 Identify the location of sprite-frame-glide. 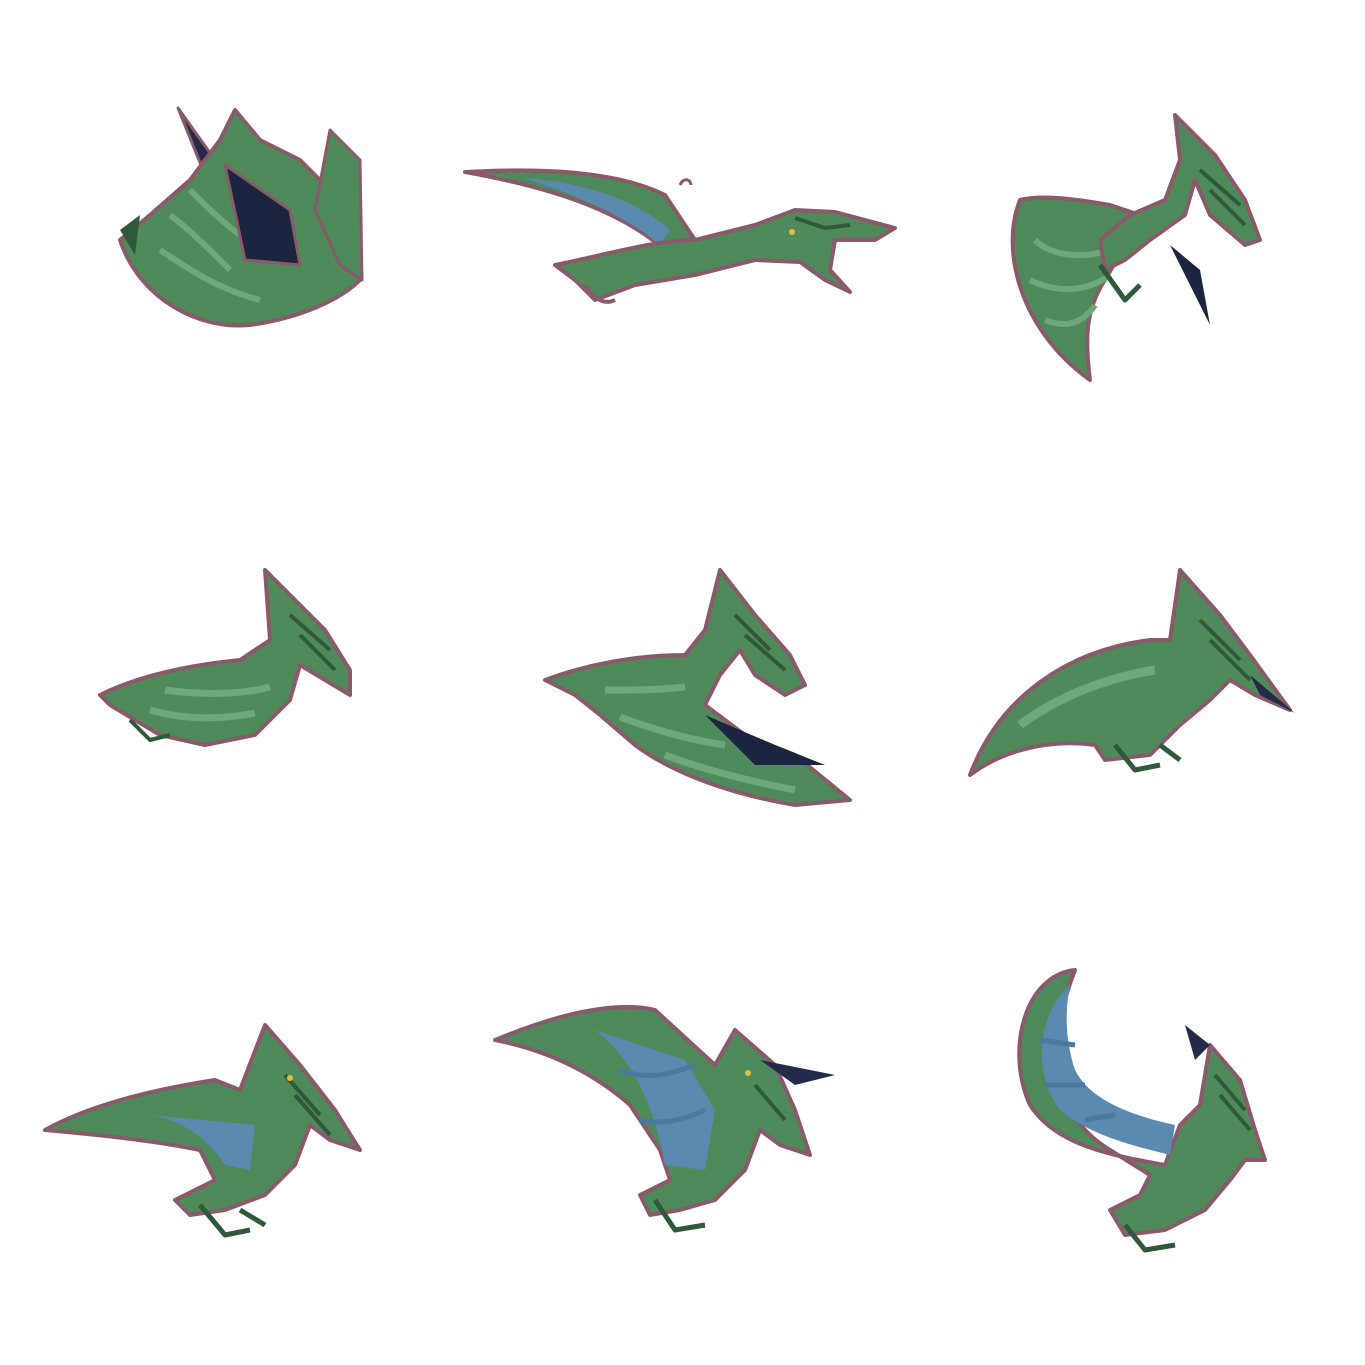
(682, 227).